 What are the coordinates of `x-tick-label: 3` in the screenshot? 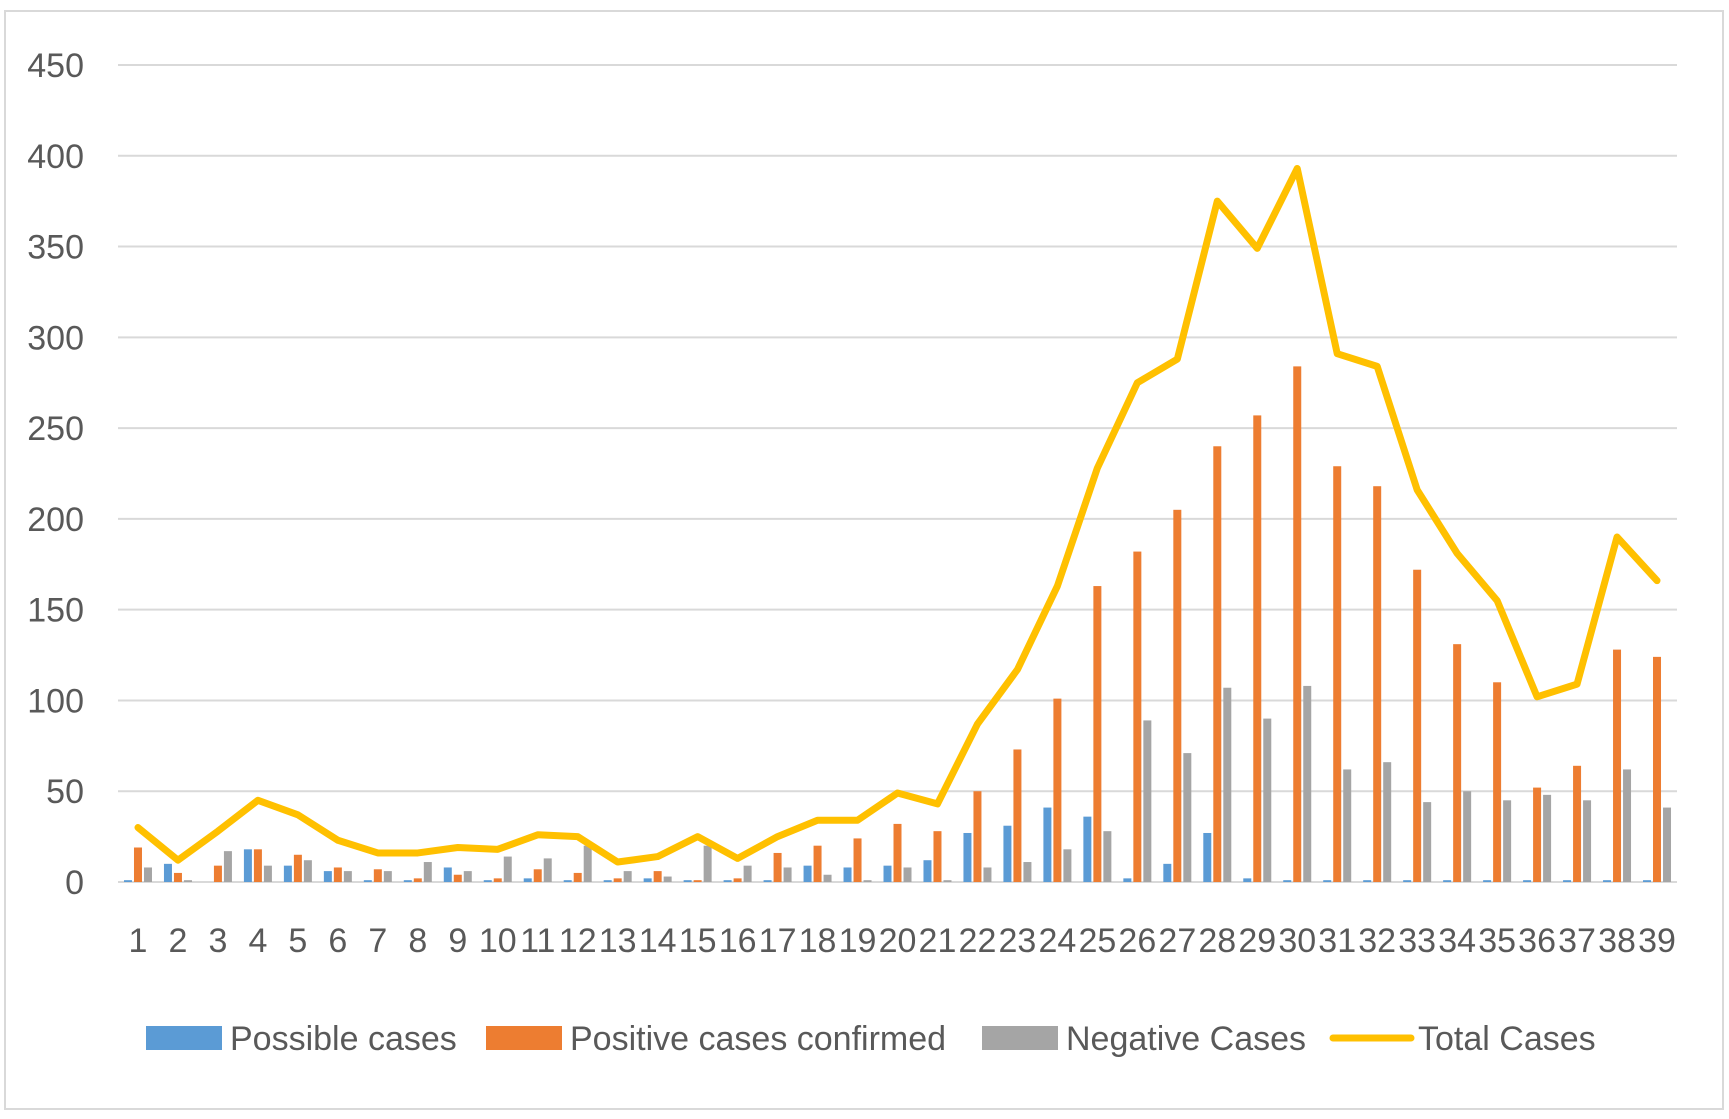 It's located at (217, 941).